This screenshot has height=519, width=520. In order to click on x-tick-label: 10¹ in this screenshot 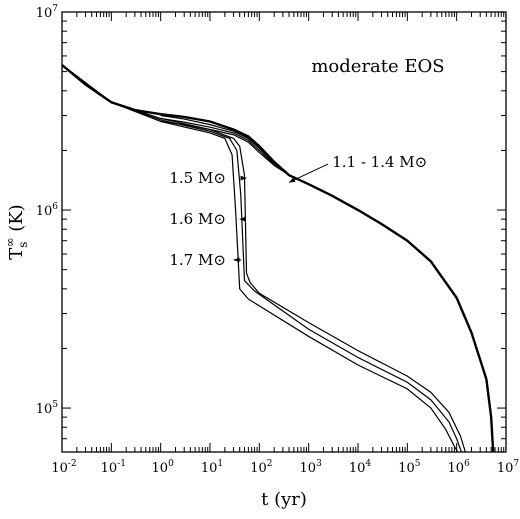, I will do `click(212, 467)`.